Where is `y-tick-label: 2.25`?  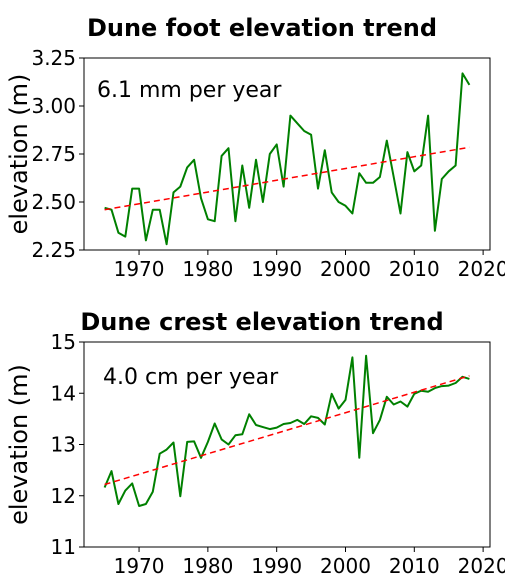
y-tick-label: 2.25 is located at coordinates (53, 250).